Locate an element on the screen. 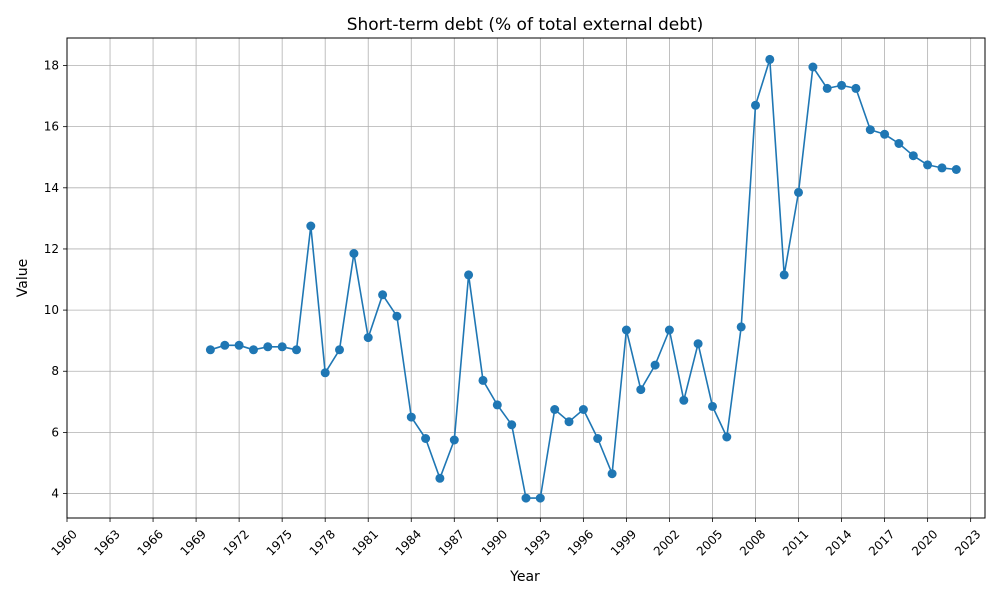 This screenshot has width=1000, height=600. y-tick-label: 12 is located at coordinates (51, 249).